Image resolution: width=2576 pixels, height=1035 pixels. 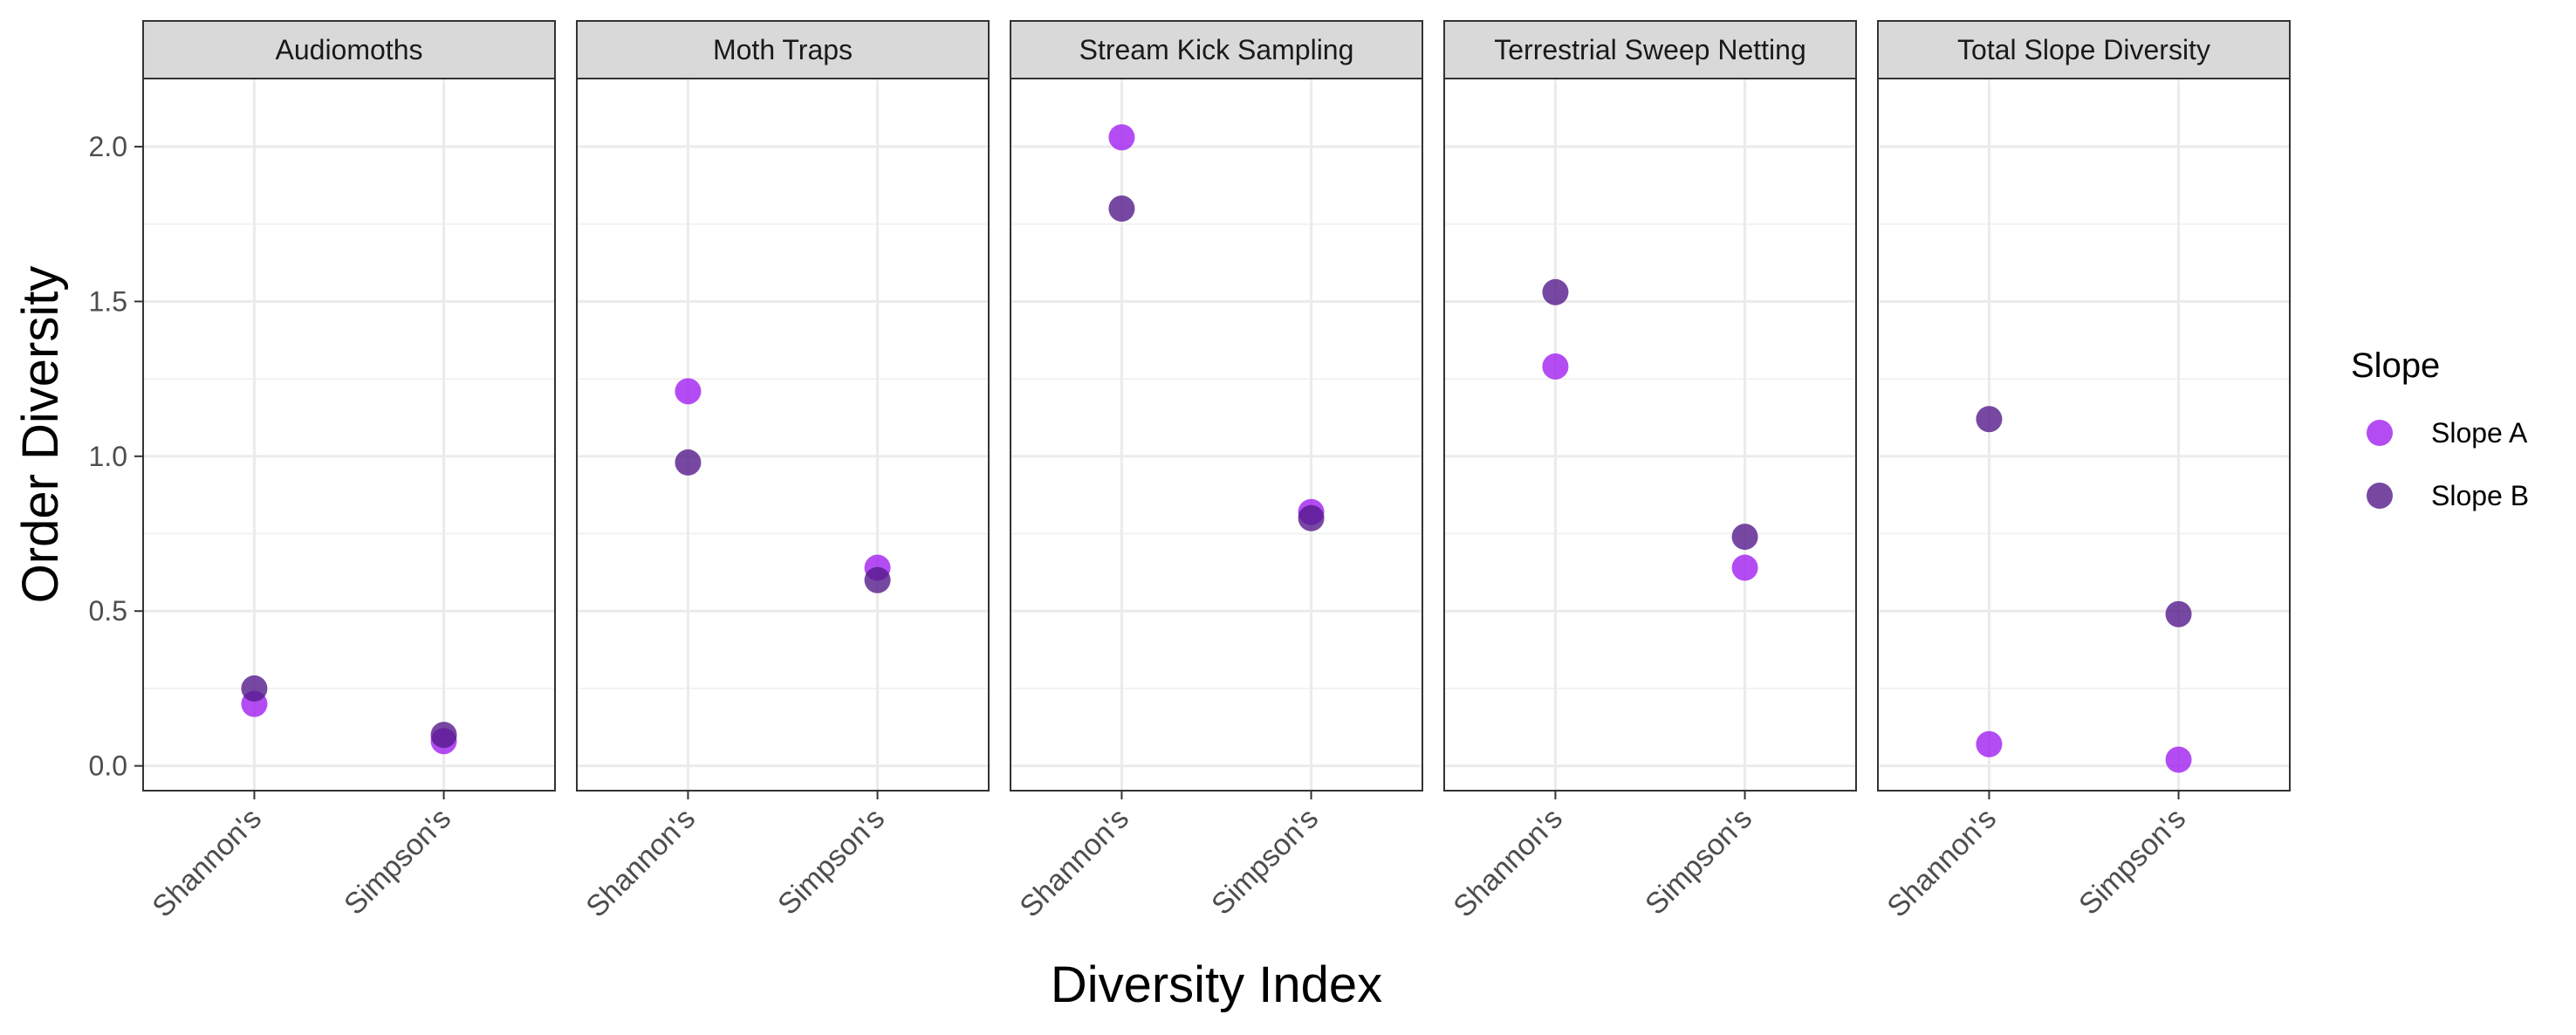 What do you see at coordinates (40, 435) in the screenshot?
I see `y-axis-title: Order Diversity` at bounding box center [40, 435].